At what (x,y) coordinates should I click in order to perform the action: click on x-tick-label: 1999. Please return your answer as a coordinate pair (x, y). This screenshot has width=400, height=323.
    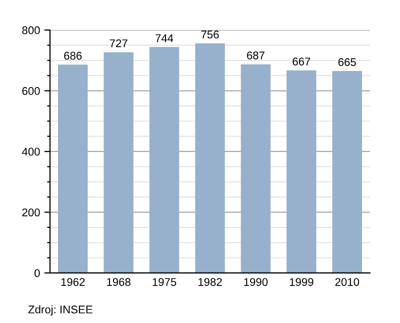
    Looking at the image, I should click on (302, 282).